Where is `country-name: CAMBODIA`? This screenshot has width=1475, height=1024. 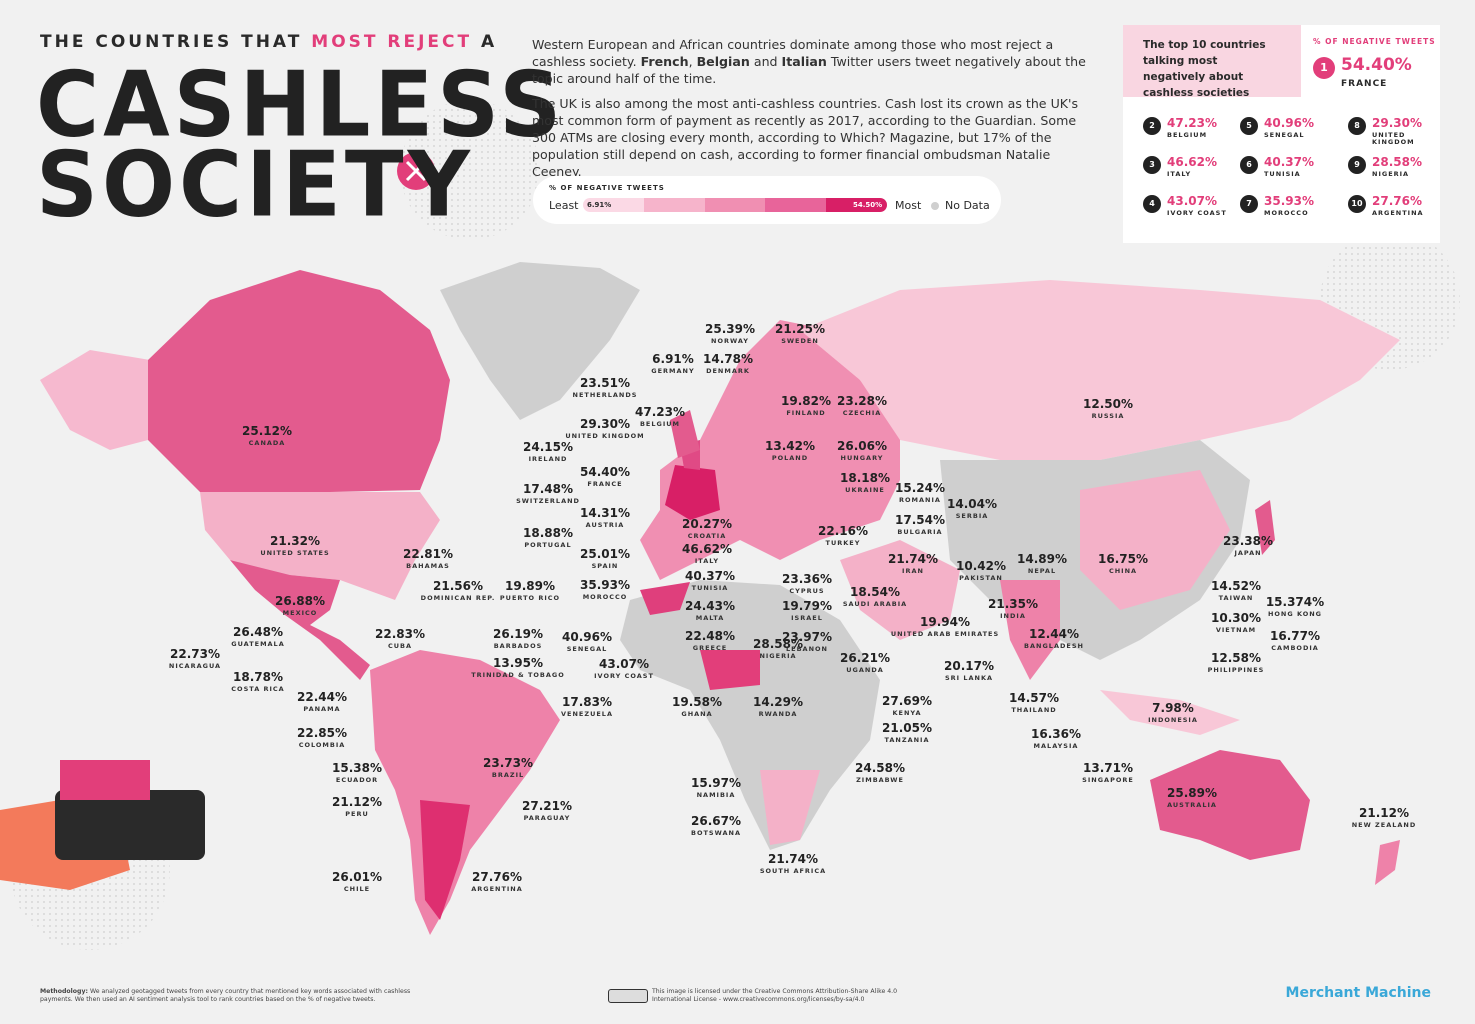
country-name: CAMBODIA is located at coordinates (1295, 648).